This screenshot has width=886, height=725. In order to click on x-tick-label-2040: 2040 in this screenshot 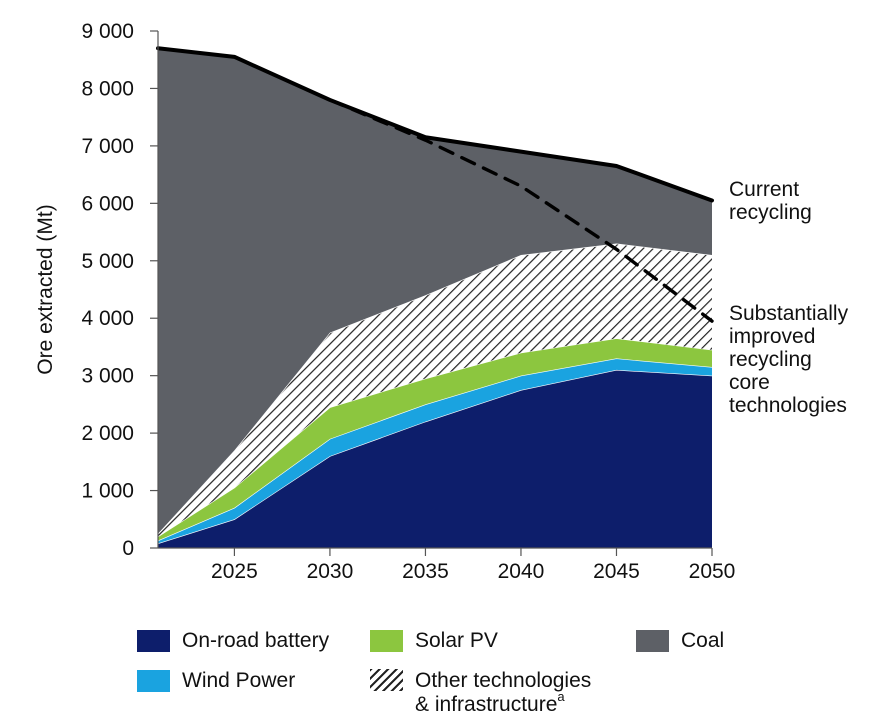, I will do `click(521, 571)`.